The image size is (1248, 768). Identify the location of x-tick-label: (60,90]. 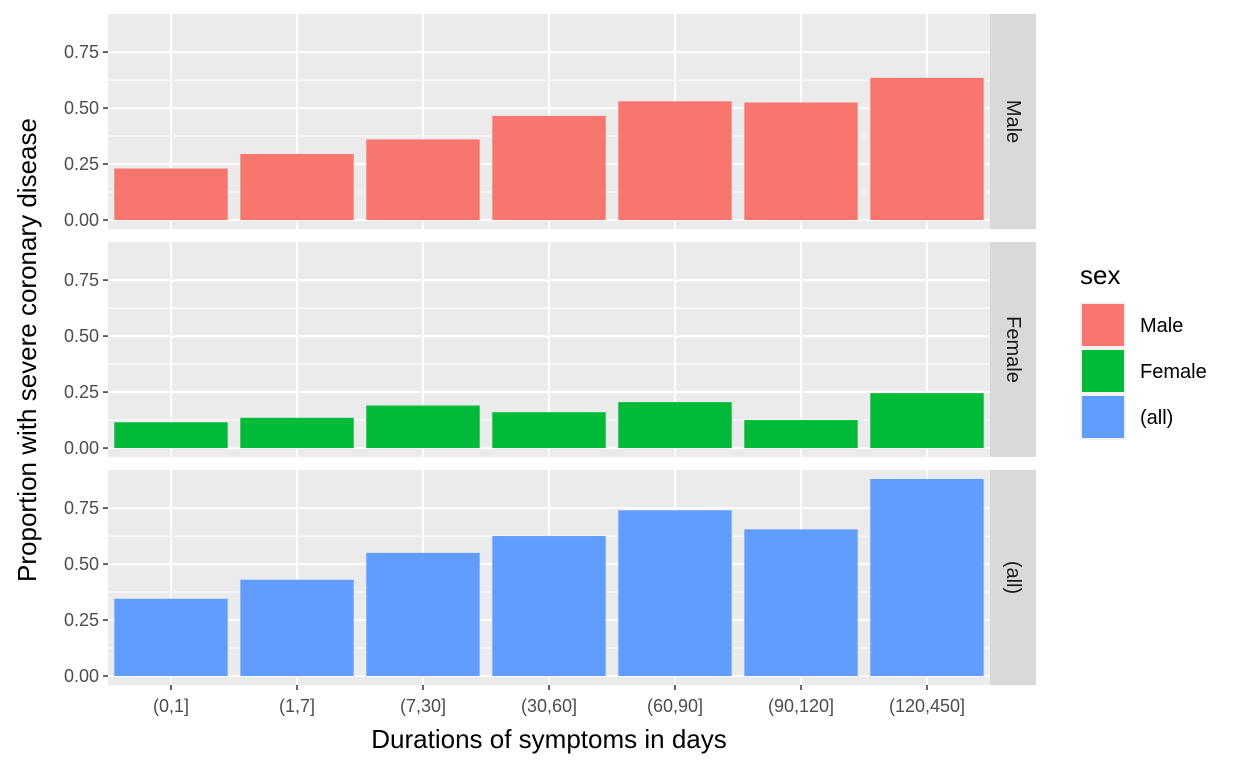
(675, 706).